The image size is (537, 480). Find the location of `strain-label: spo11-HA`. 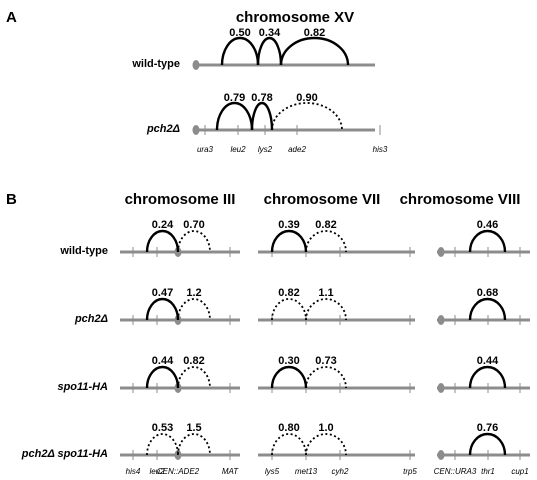

strain-label: spo11-HA is located at coordinates (82, 387).